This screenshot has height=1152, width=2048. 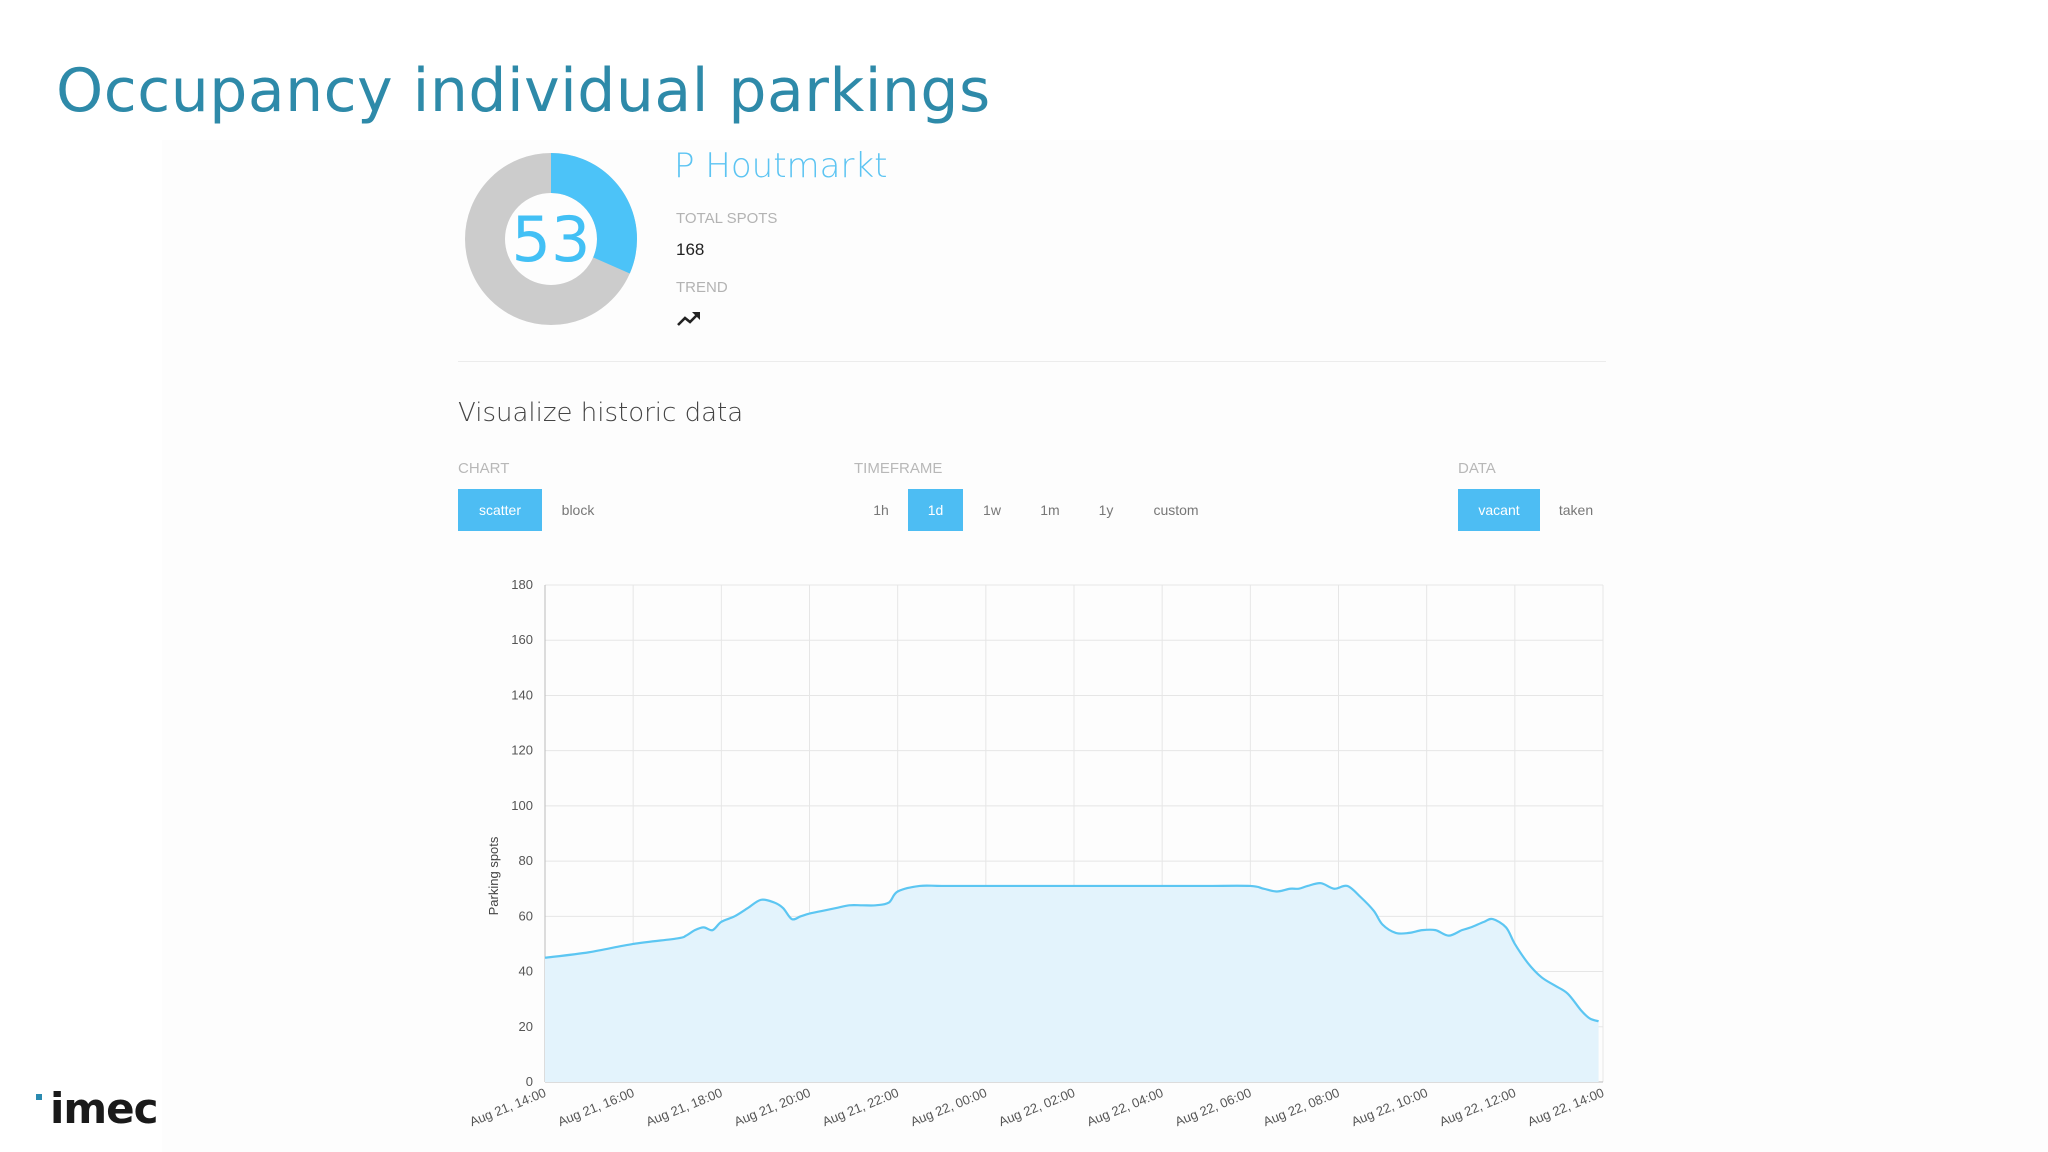 What do you see at coordinates (1125, 1107) in the screenshot?
I see `x-tick-label: Aug 22, 04:00` at bounding box center [1125, 1107].